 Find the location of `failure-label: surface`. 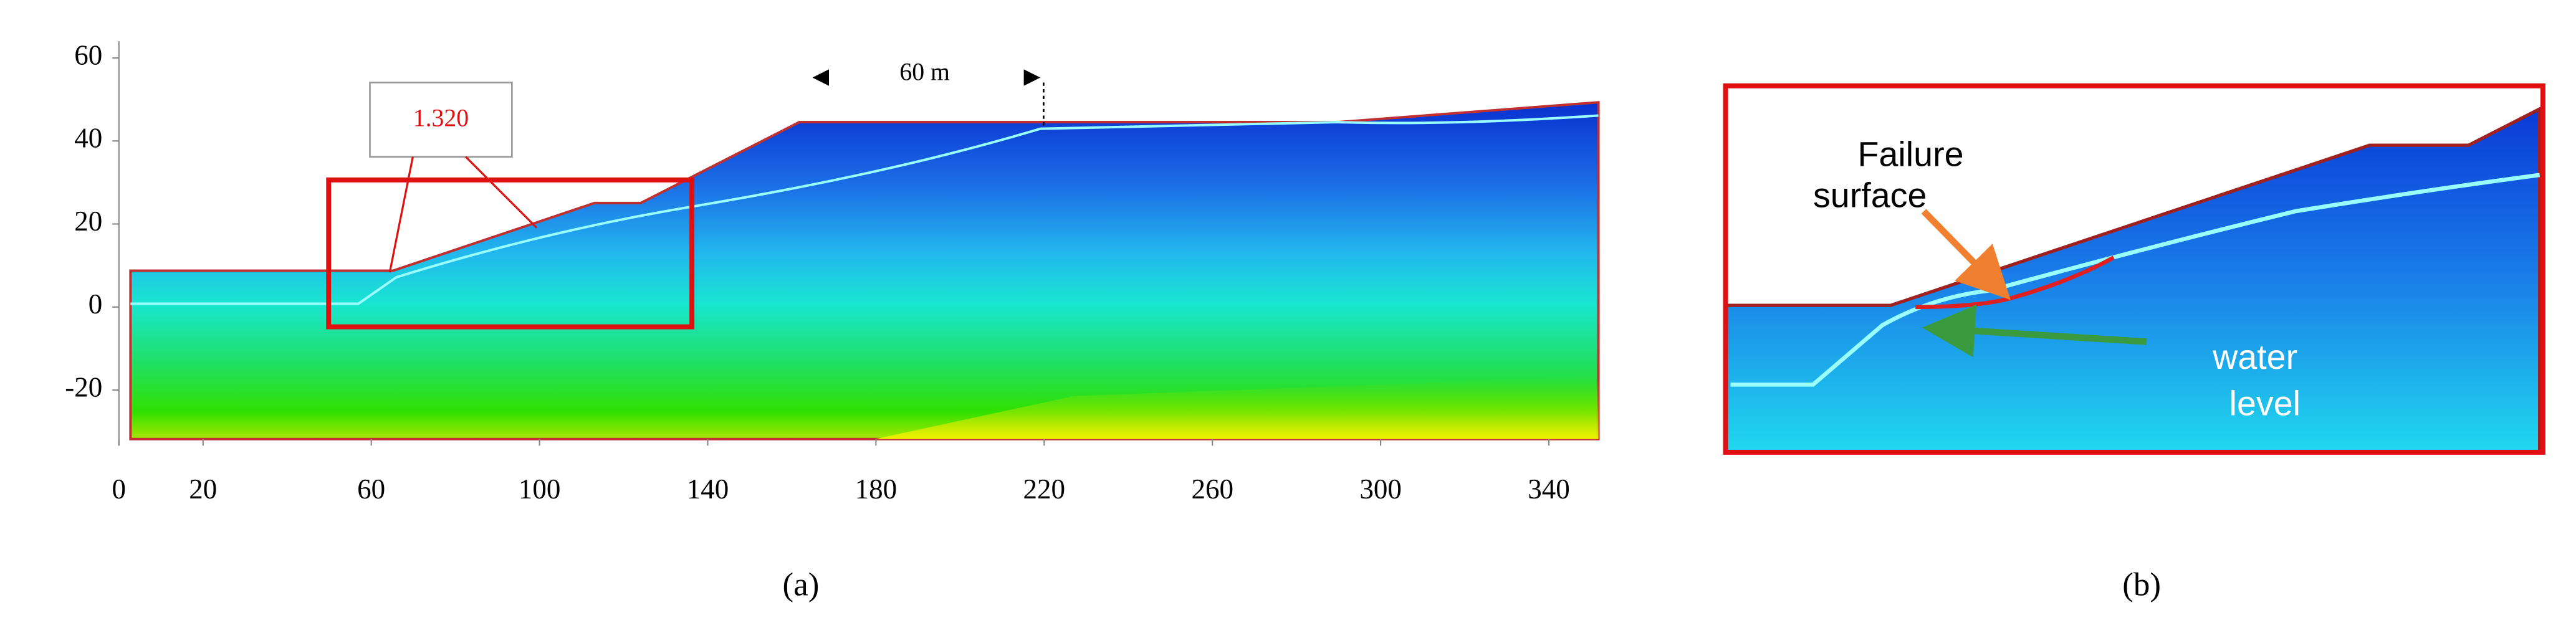

failure-label: surface is located at coordinates (1870, 195).